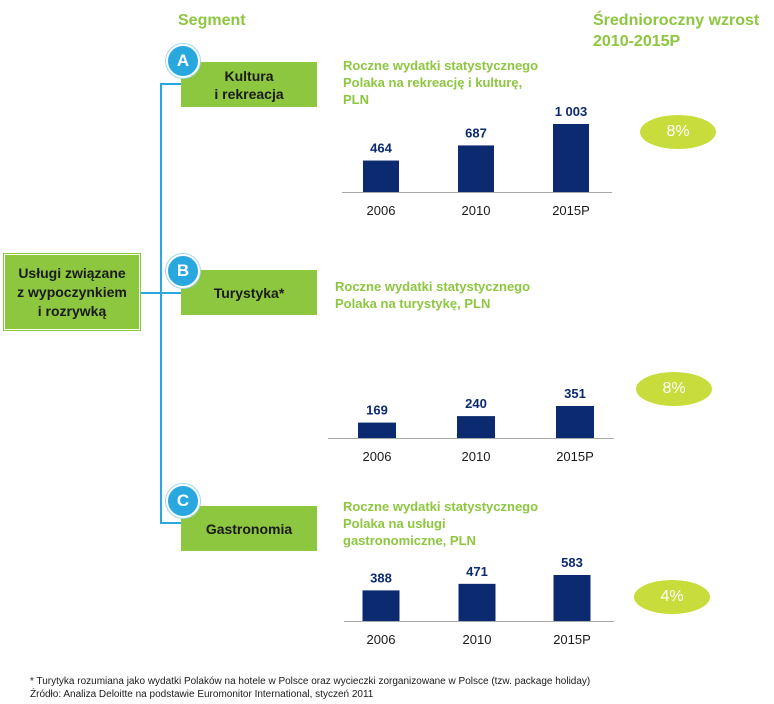 The height and width of the screenshot is (704, 774). I want to click on segment-badge-b: B, so click(183, 271).